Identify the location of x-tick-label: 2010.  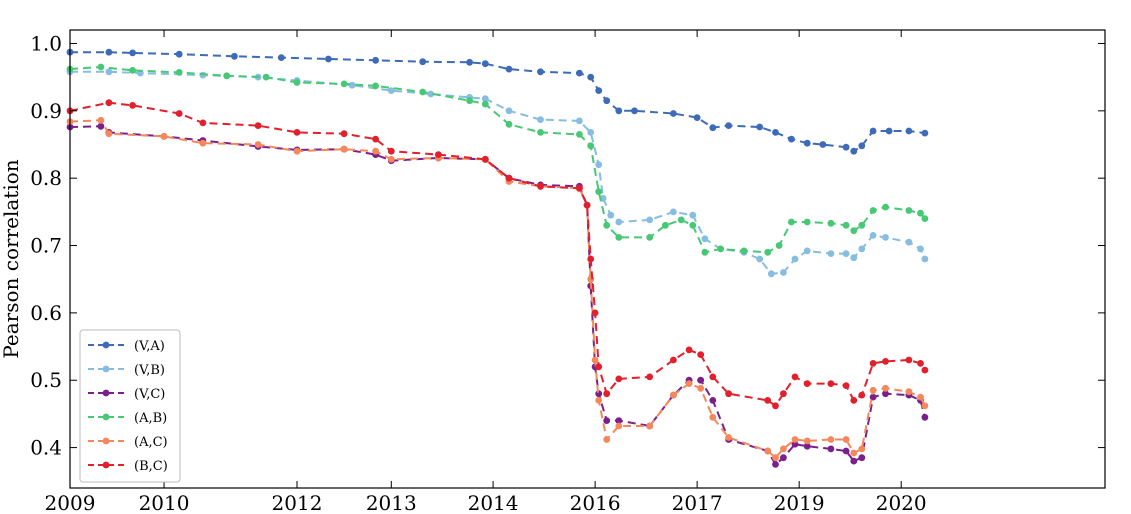
(164, 502).